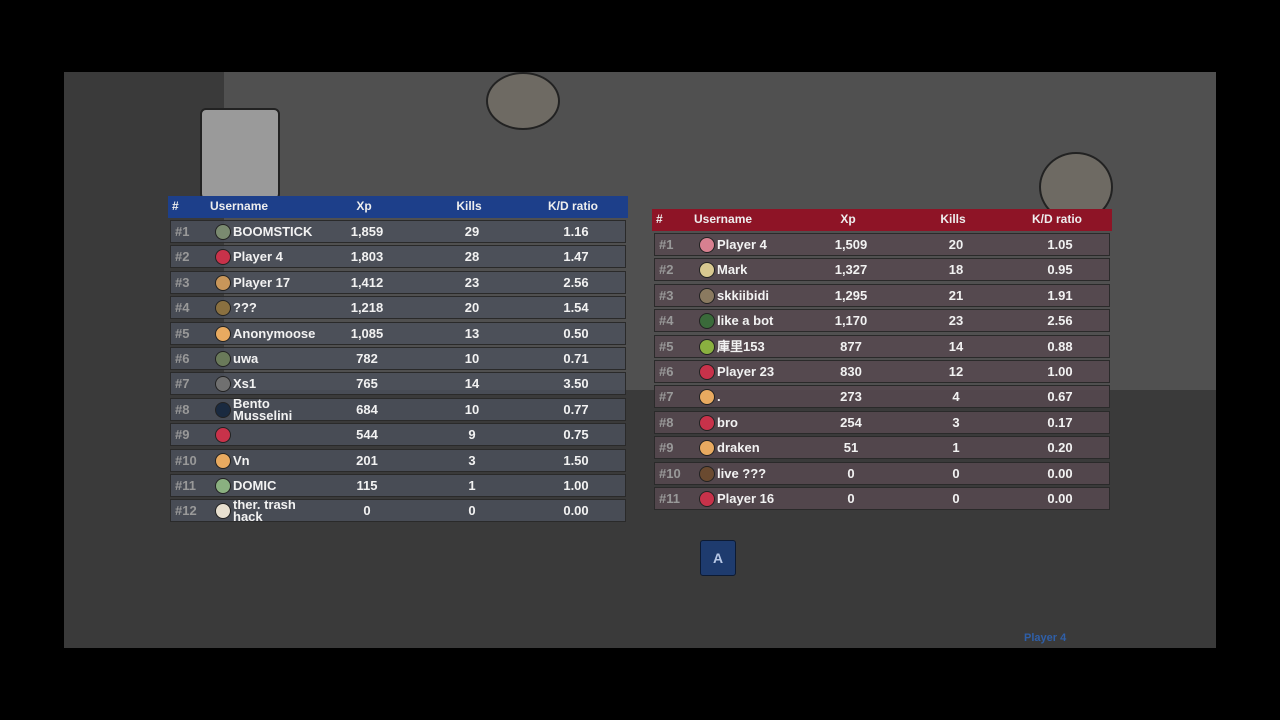 This screenshot has width=1280, height=720. Describe the element at coordinates (576, 460) in the screenshot. I see `kd-ratio: 1.50` at that location.